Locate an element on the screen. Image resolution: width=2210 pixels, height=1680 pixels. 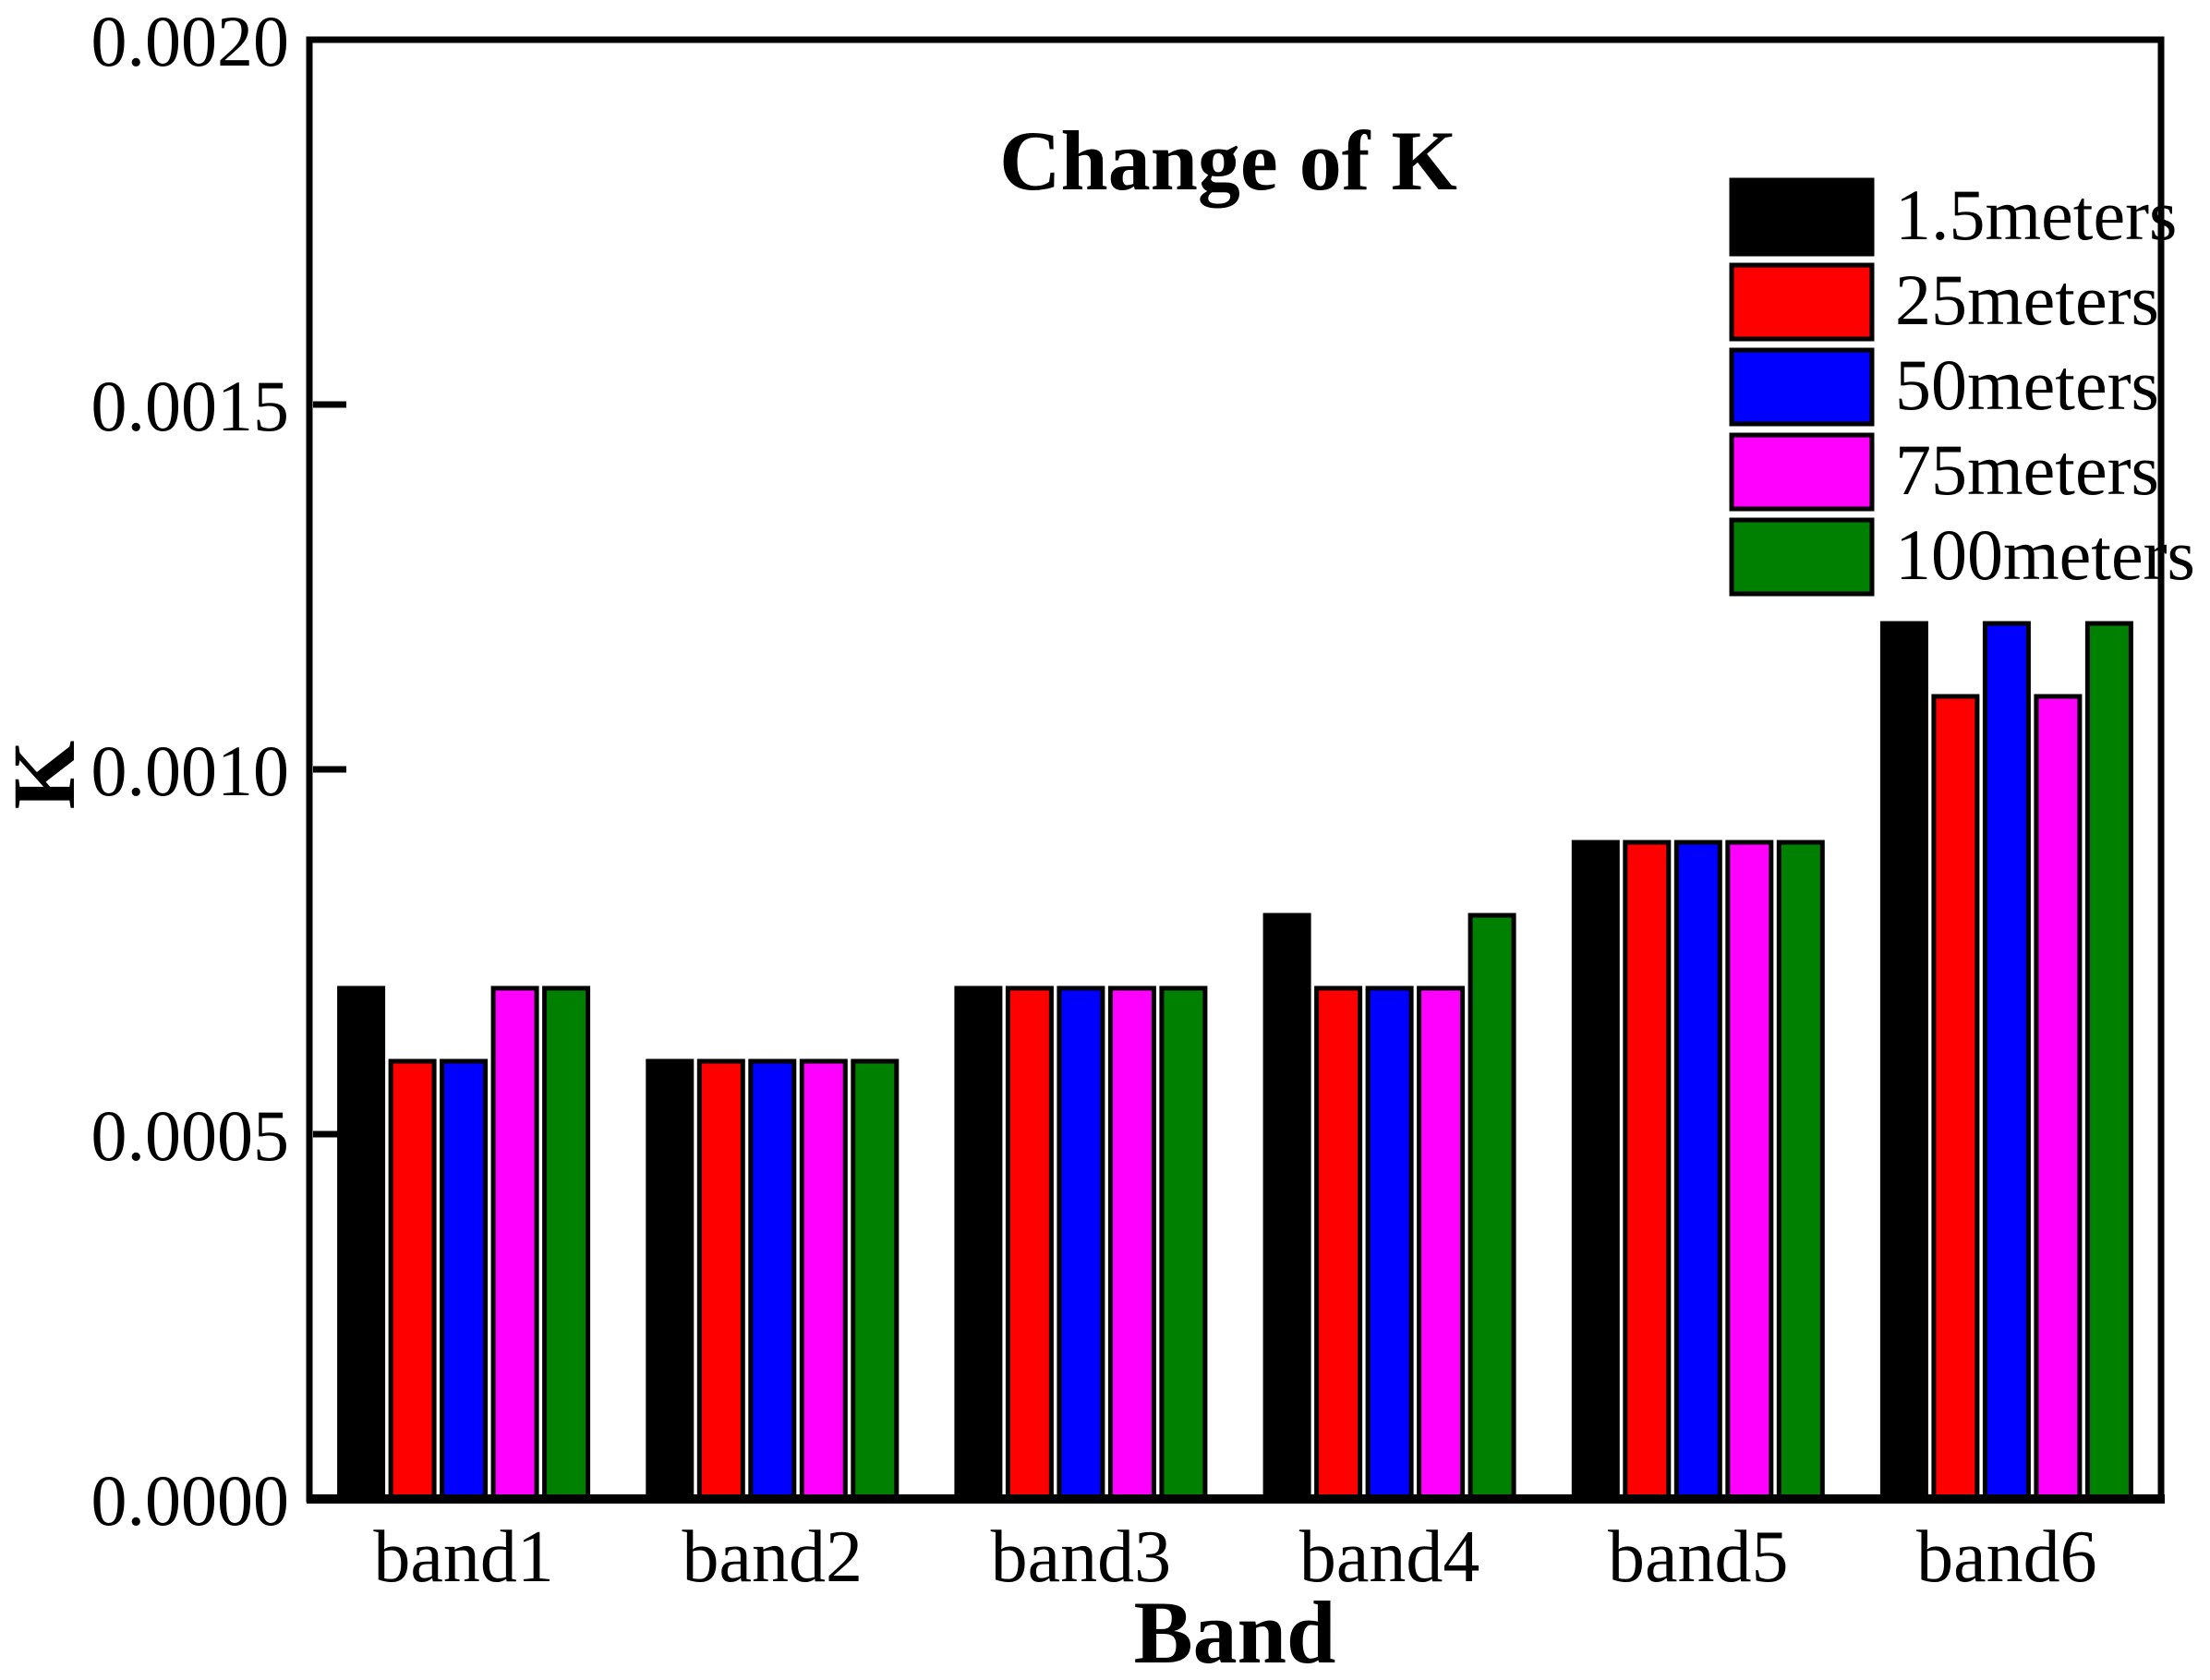
legend-swatch-50meters is located at coordinates (1802, 387).